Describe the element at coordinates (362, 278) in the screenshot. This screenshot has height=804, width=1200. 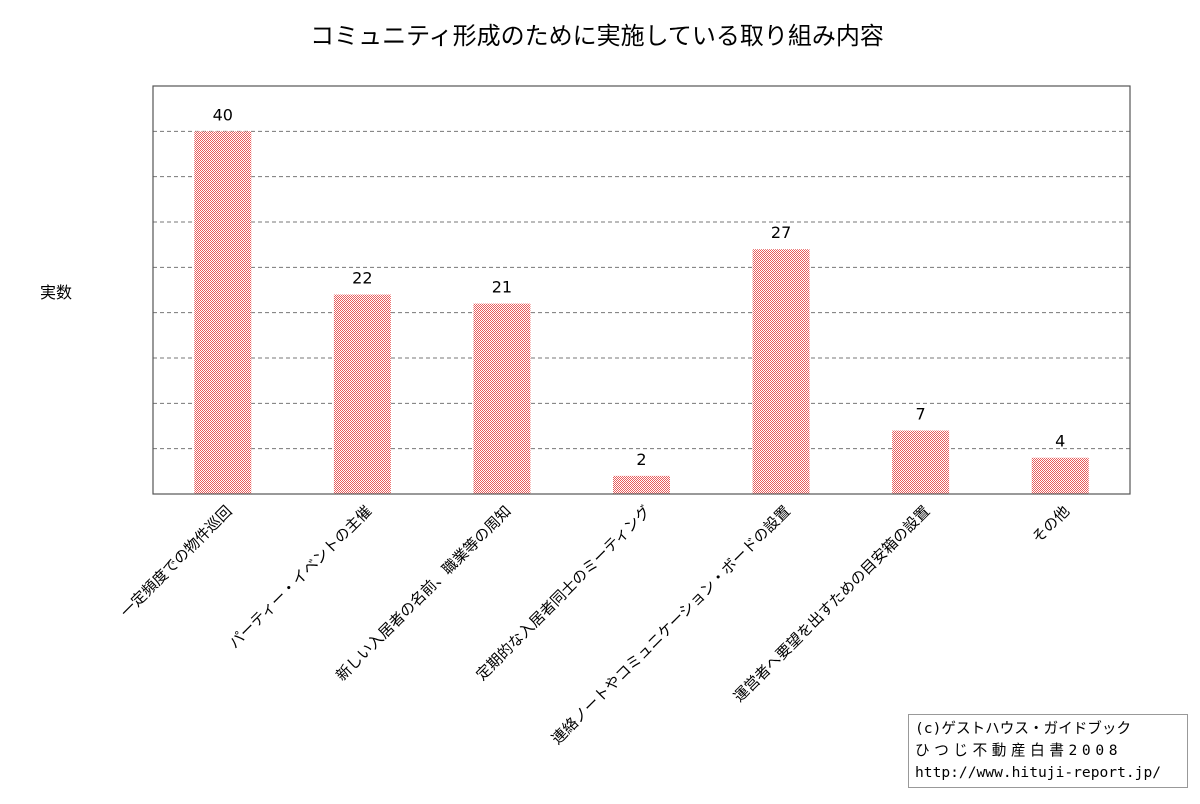
I see `data-label: 22` at that location.